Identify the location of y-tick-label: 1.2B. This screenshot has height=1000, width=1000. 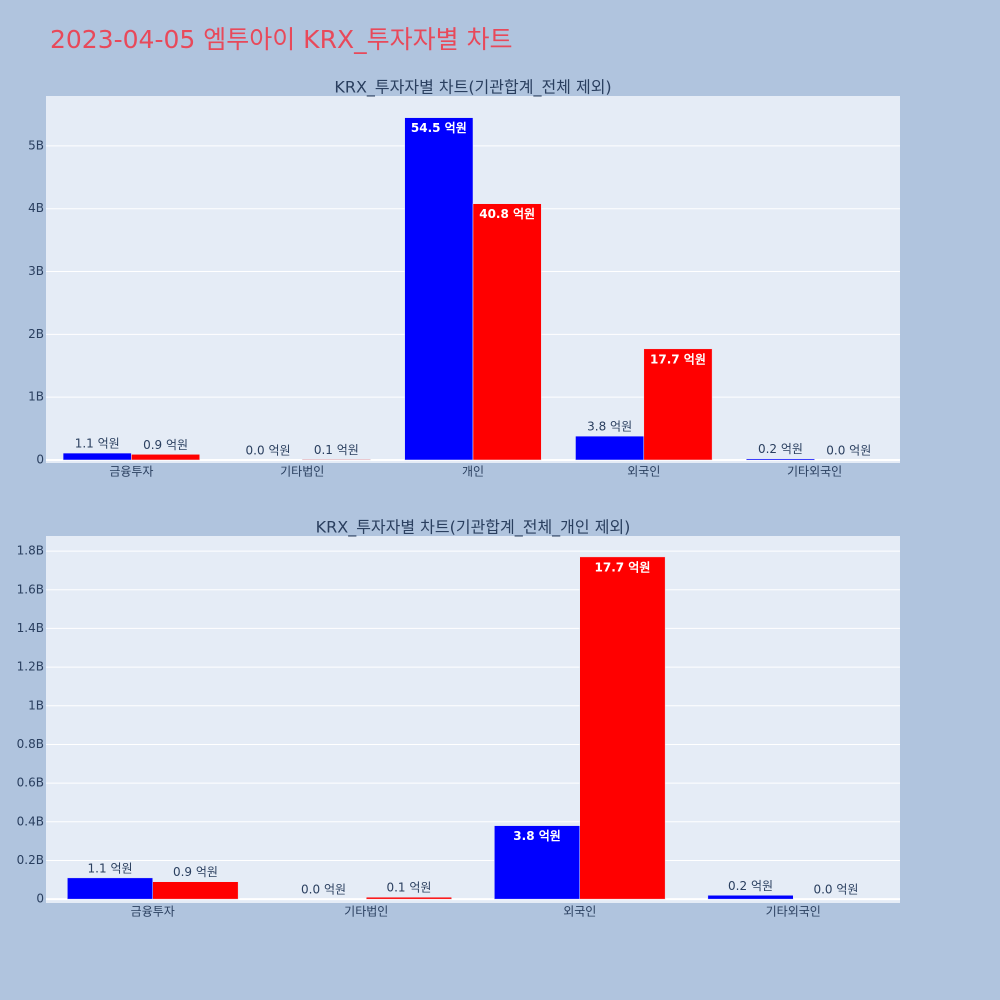
(30, 667).